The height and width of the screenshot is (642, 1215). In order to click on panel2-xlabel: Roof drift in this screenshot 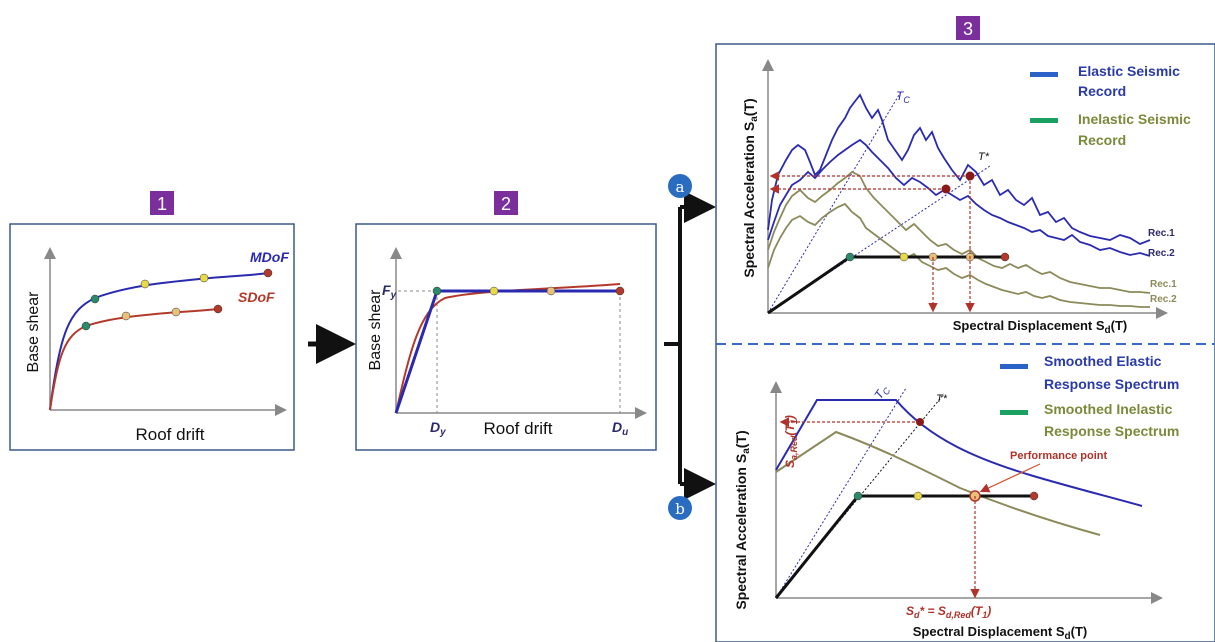, I will do `click(518, 428)`.